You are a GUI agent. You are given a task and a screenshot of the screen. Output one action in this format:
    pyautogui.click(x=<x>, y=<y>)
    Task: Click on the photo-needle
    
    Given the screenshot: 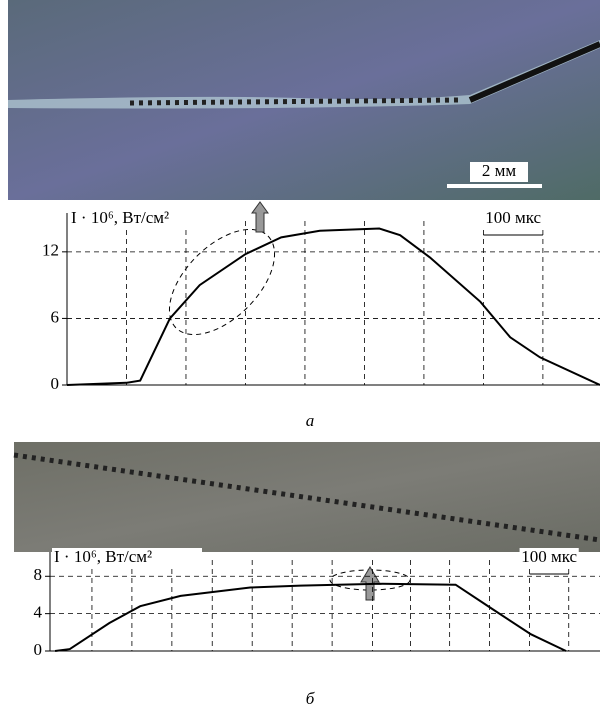 What is the action you would take?
    pyautogui.click(x=534, y=72)
    